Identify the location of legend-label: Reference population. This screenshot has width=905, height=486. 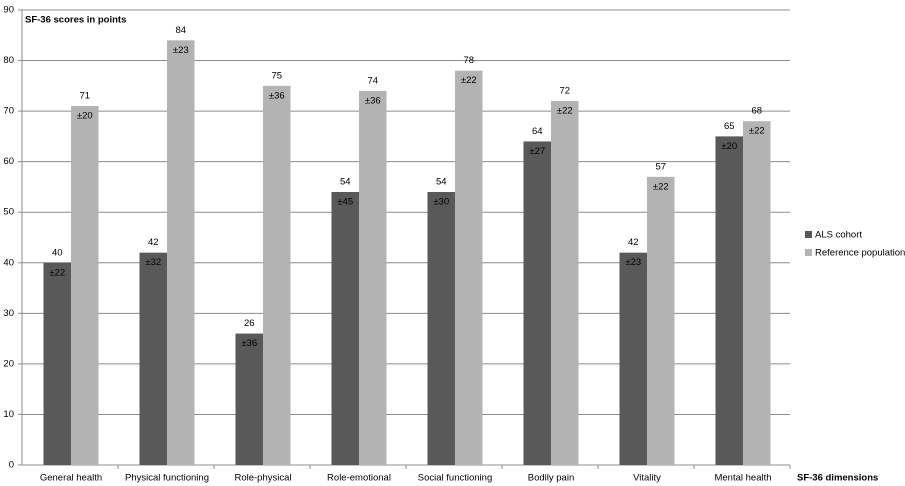
(860, 253).